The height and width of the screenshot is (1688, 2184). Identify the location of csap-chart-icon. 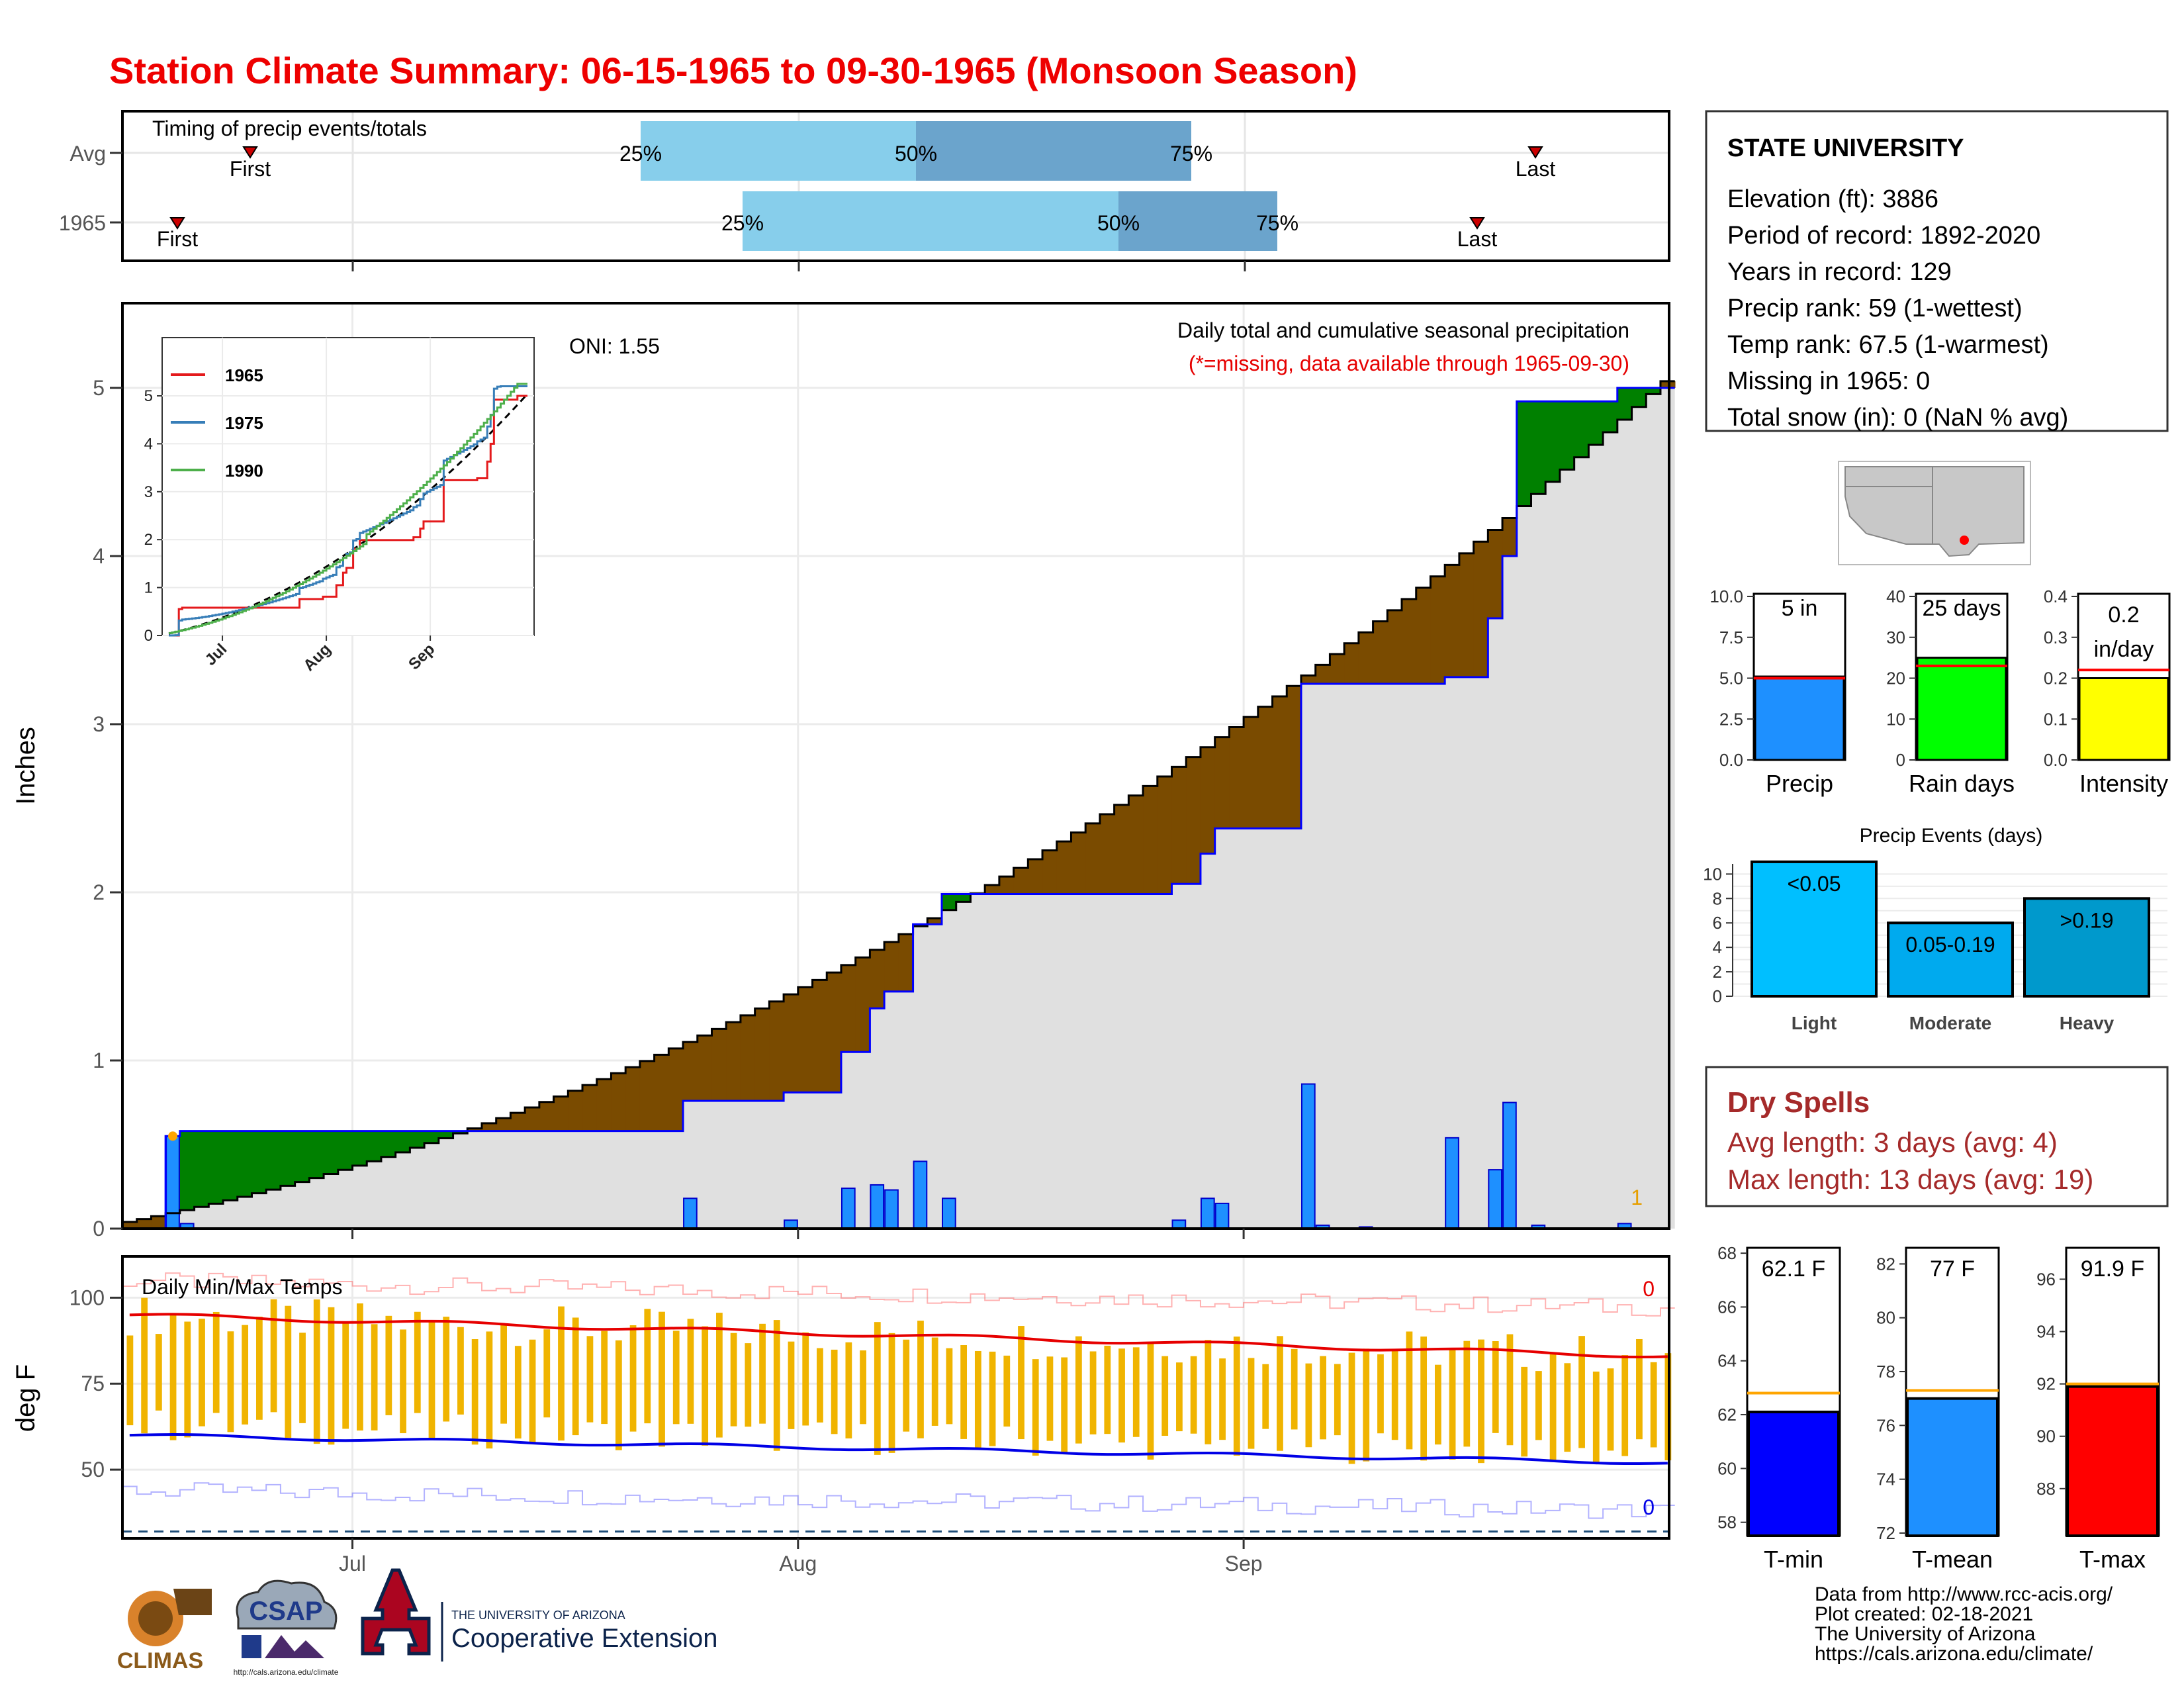
(251, 1646).